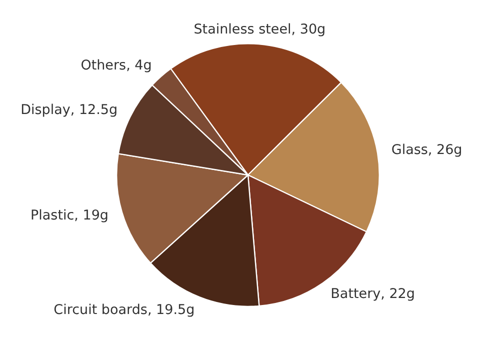 The width and height of the screenshot is (477, 344). Describe the element at coordinates (426, 150) in the screenshot. I see `slice-label: Glass, 26g` at that location.